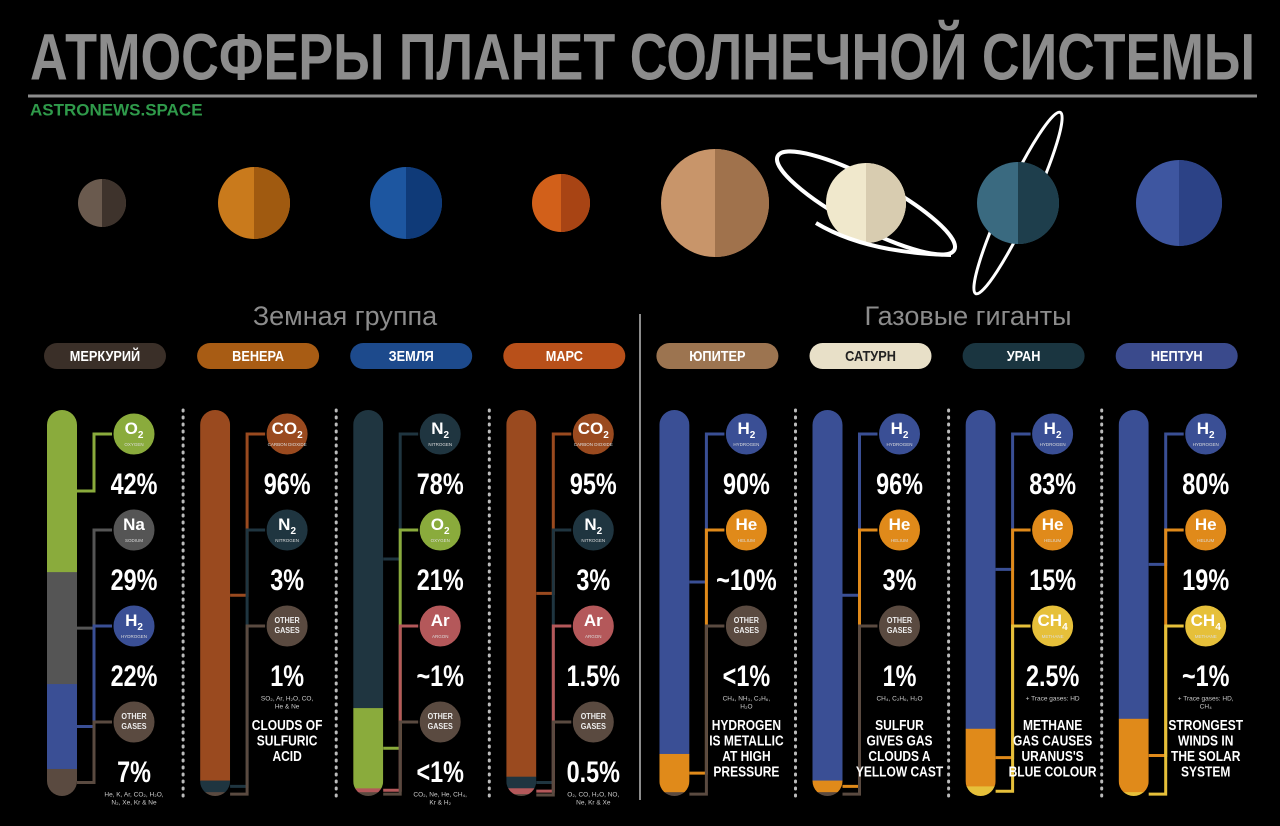 The image size is (1280, 826). I want to click on gas-footnote: Kr & H₂, so click(440, 803).